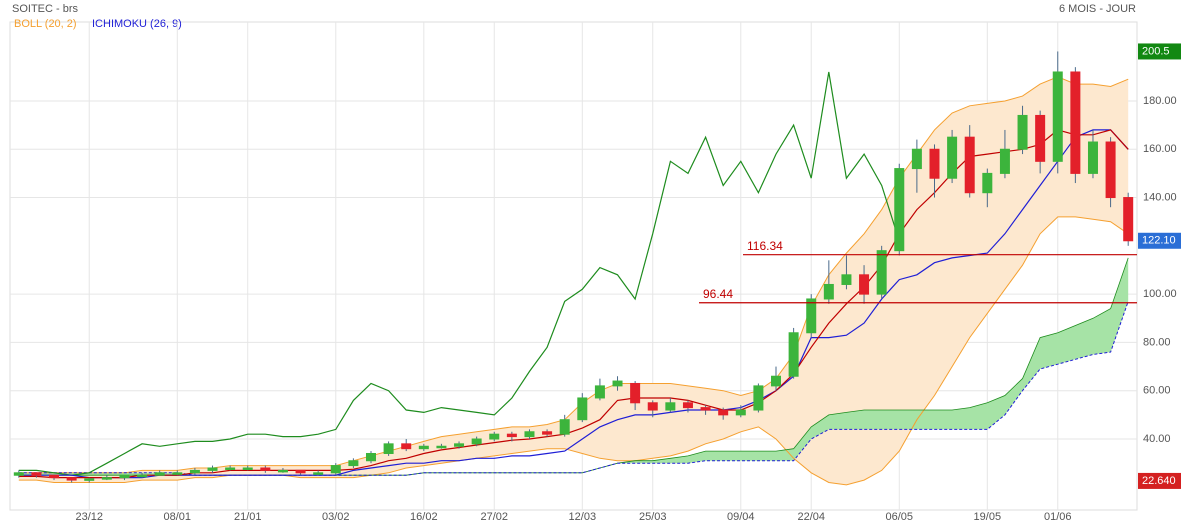 The width and height of the screenshot is (1182, 526). I want to click on y-tick-label: 100.00, so click(1160, 294).